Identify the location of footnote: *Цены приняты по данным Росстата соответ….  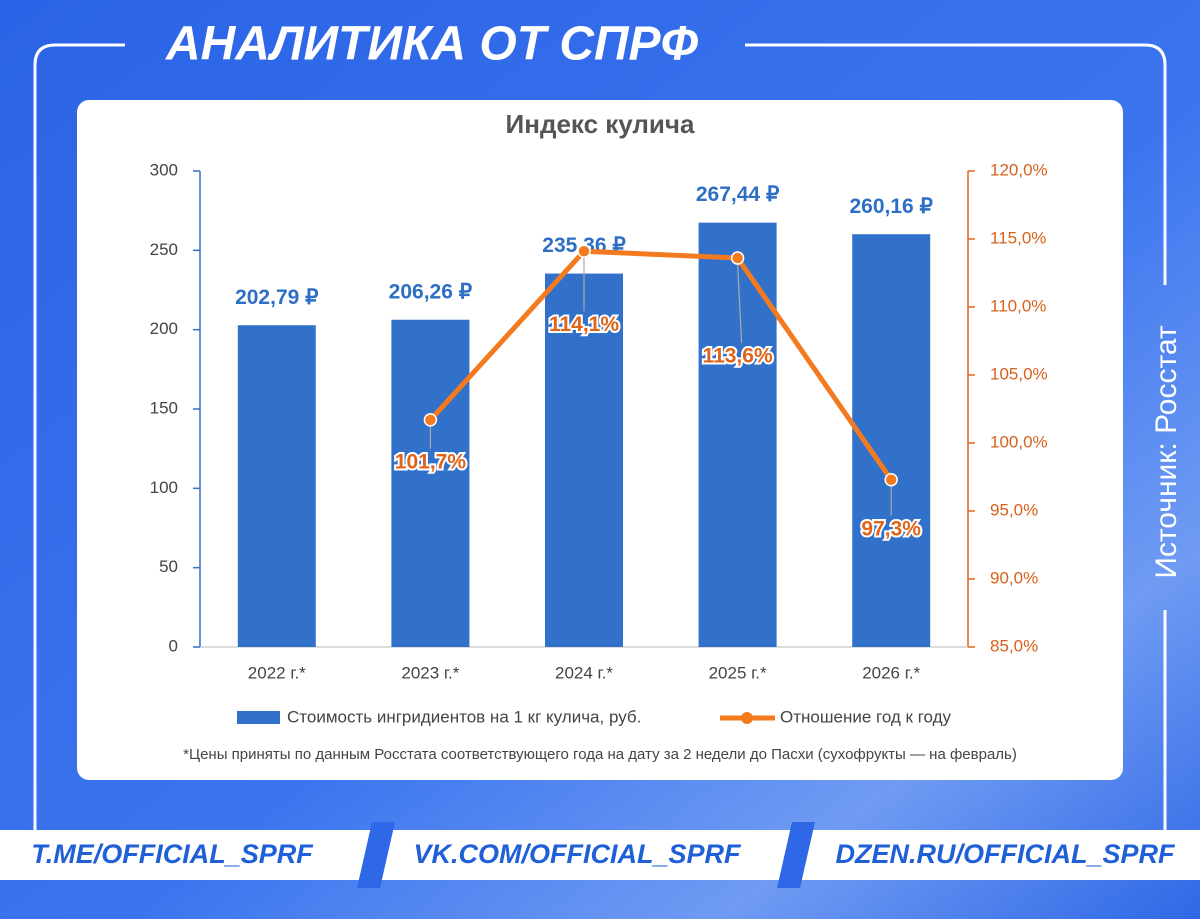
(600, 754).